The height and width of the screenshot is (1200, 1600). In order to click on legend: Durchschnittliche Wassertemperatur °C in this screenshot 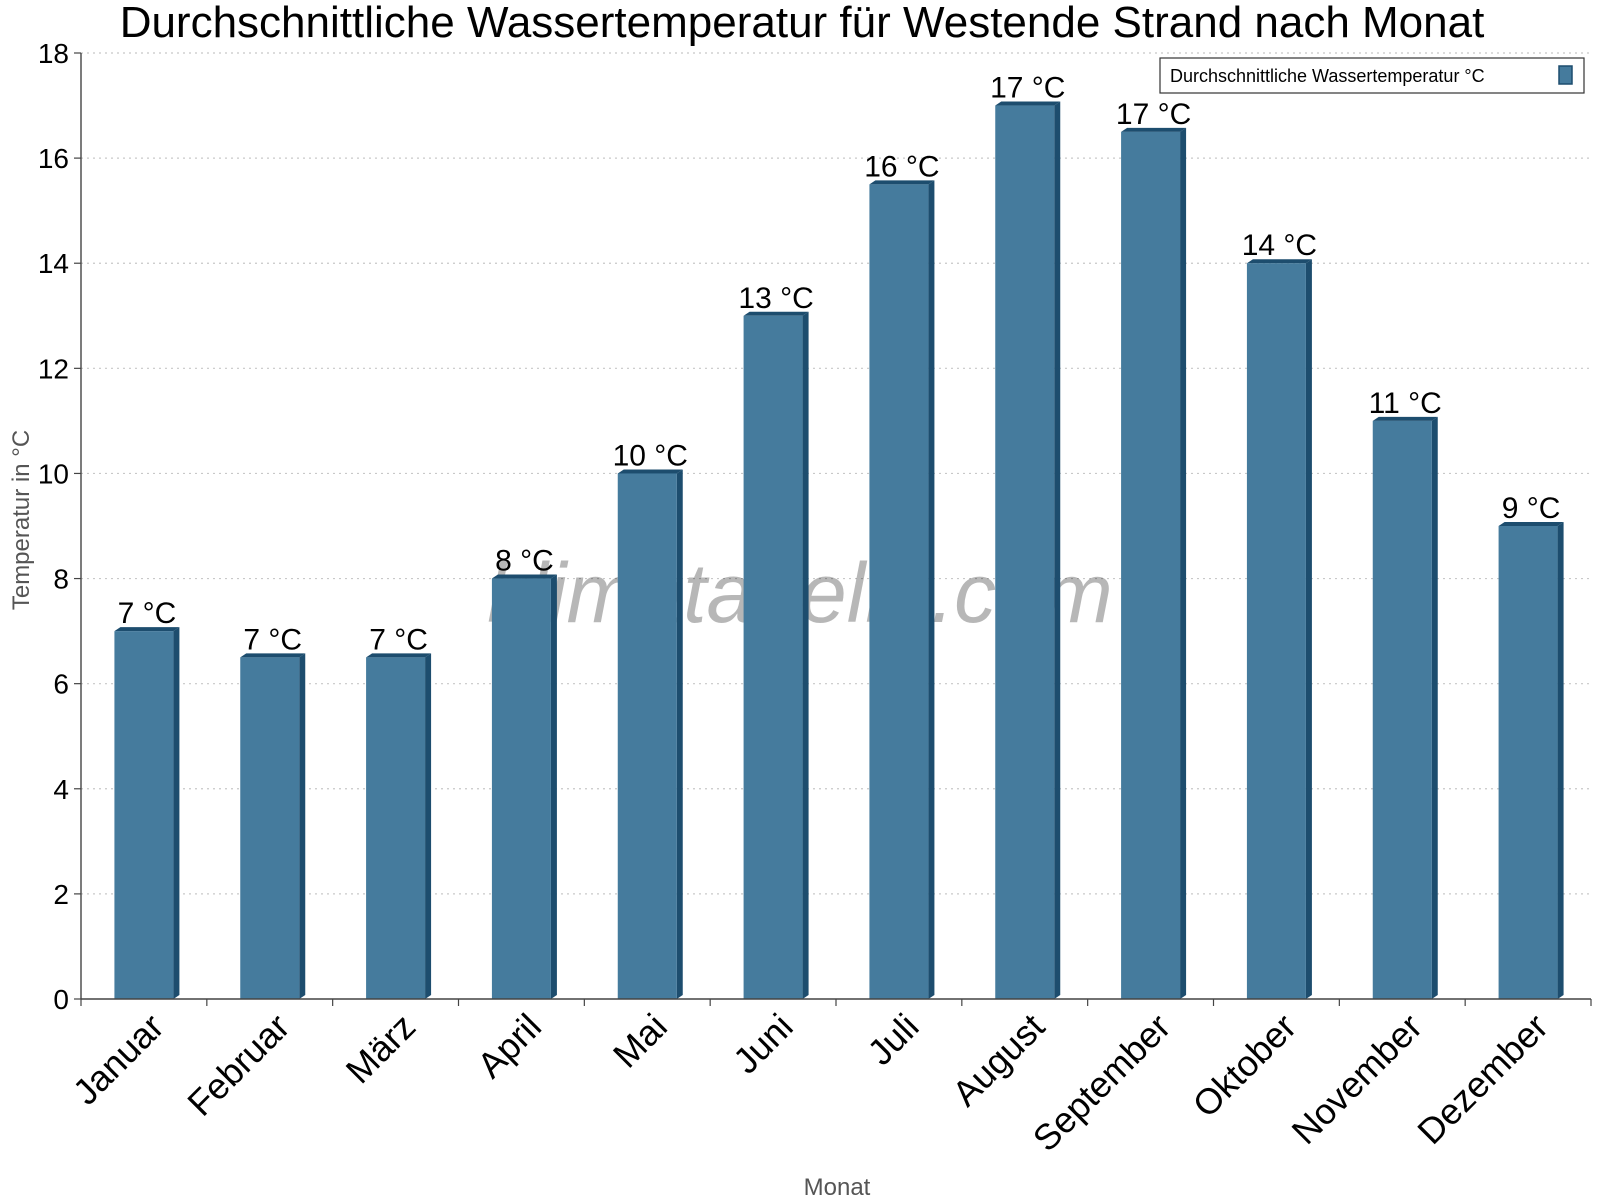, I will do `click(1372, 75)`.